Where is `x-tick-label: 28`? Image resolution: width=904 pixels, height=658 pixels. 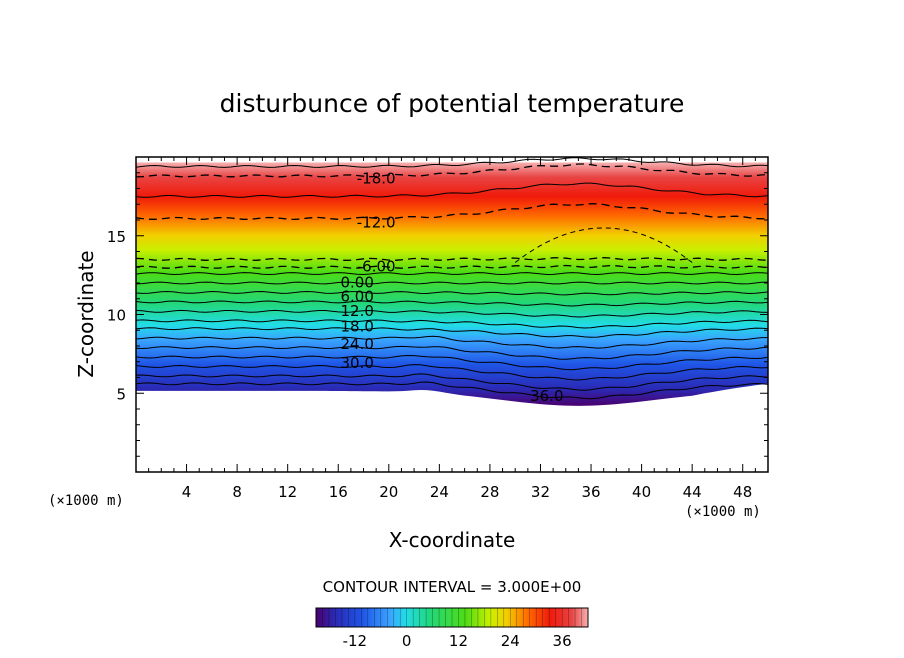
x-tick-label: 28 is located at coordinates (489, 492).